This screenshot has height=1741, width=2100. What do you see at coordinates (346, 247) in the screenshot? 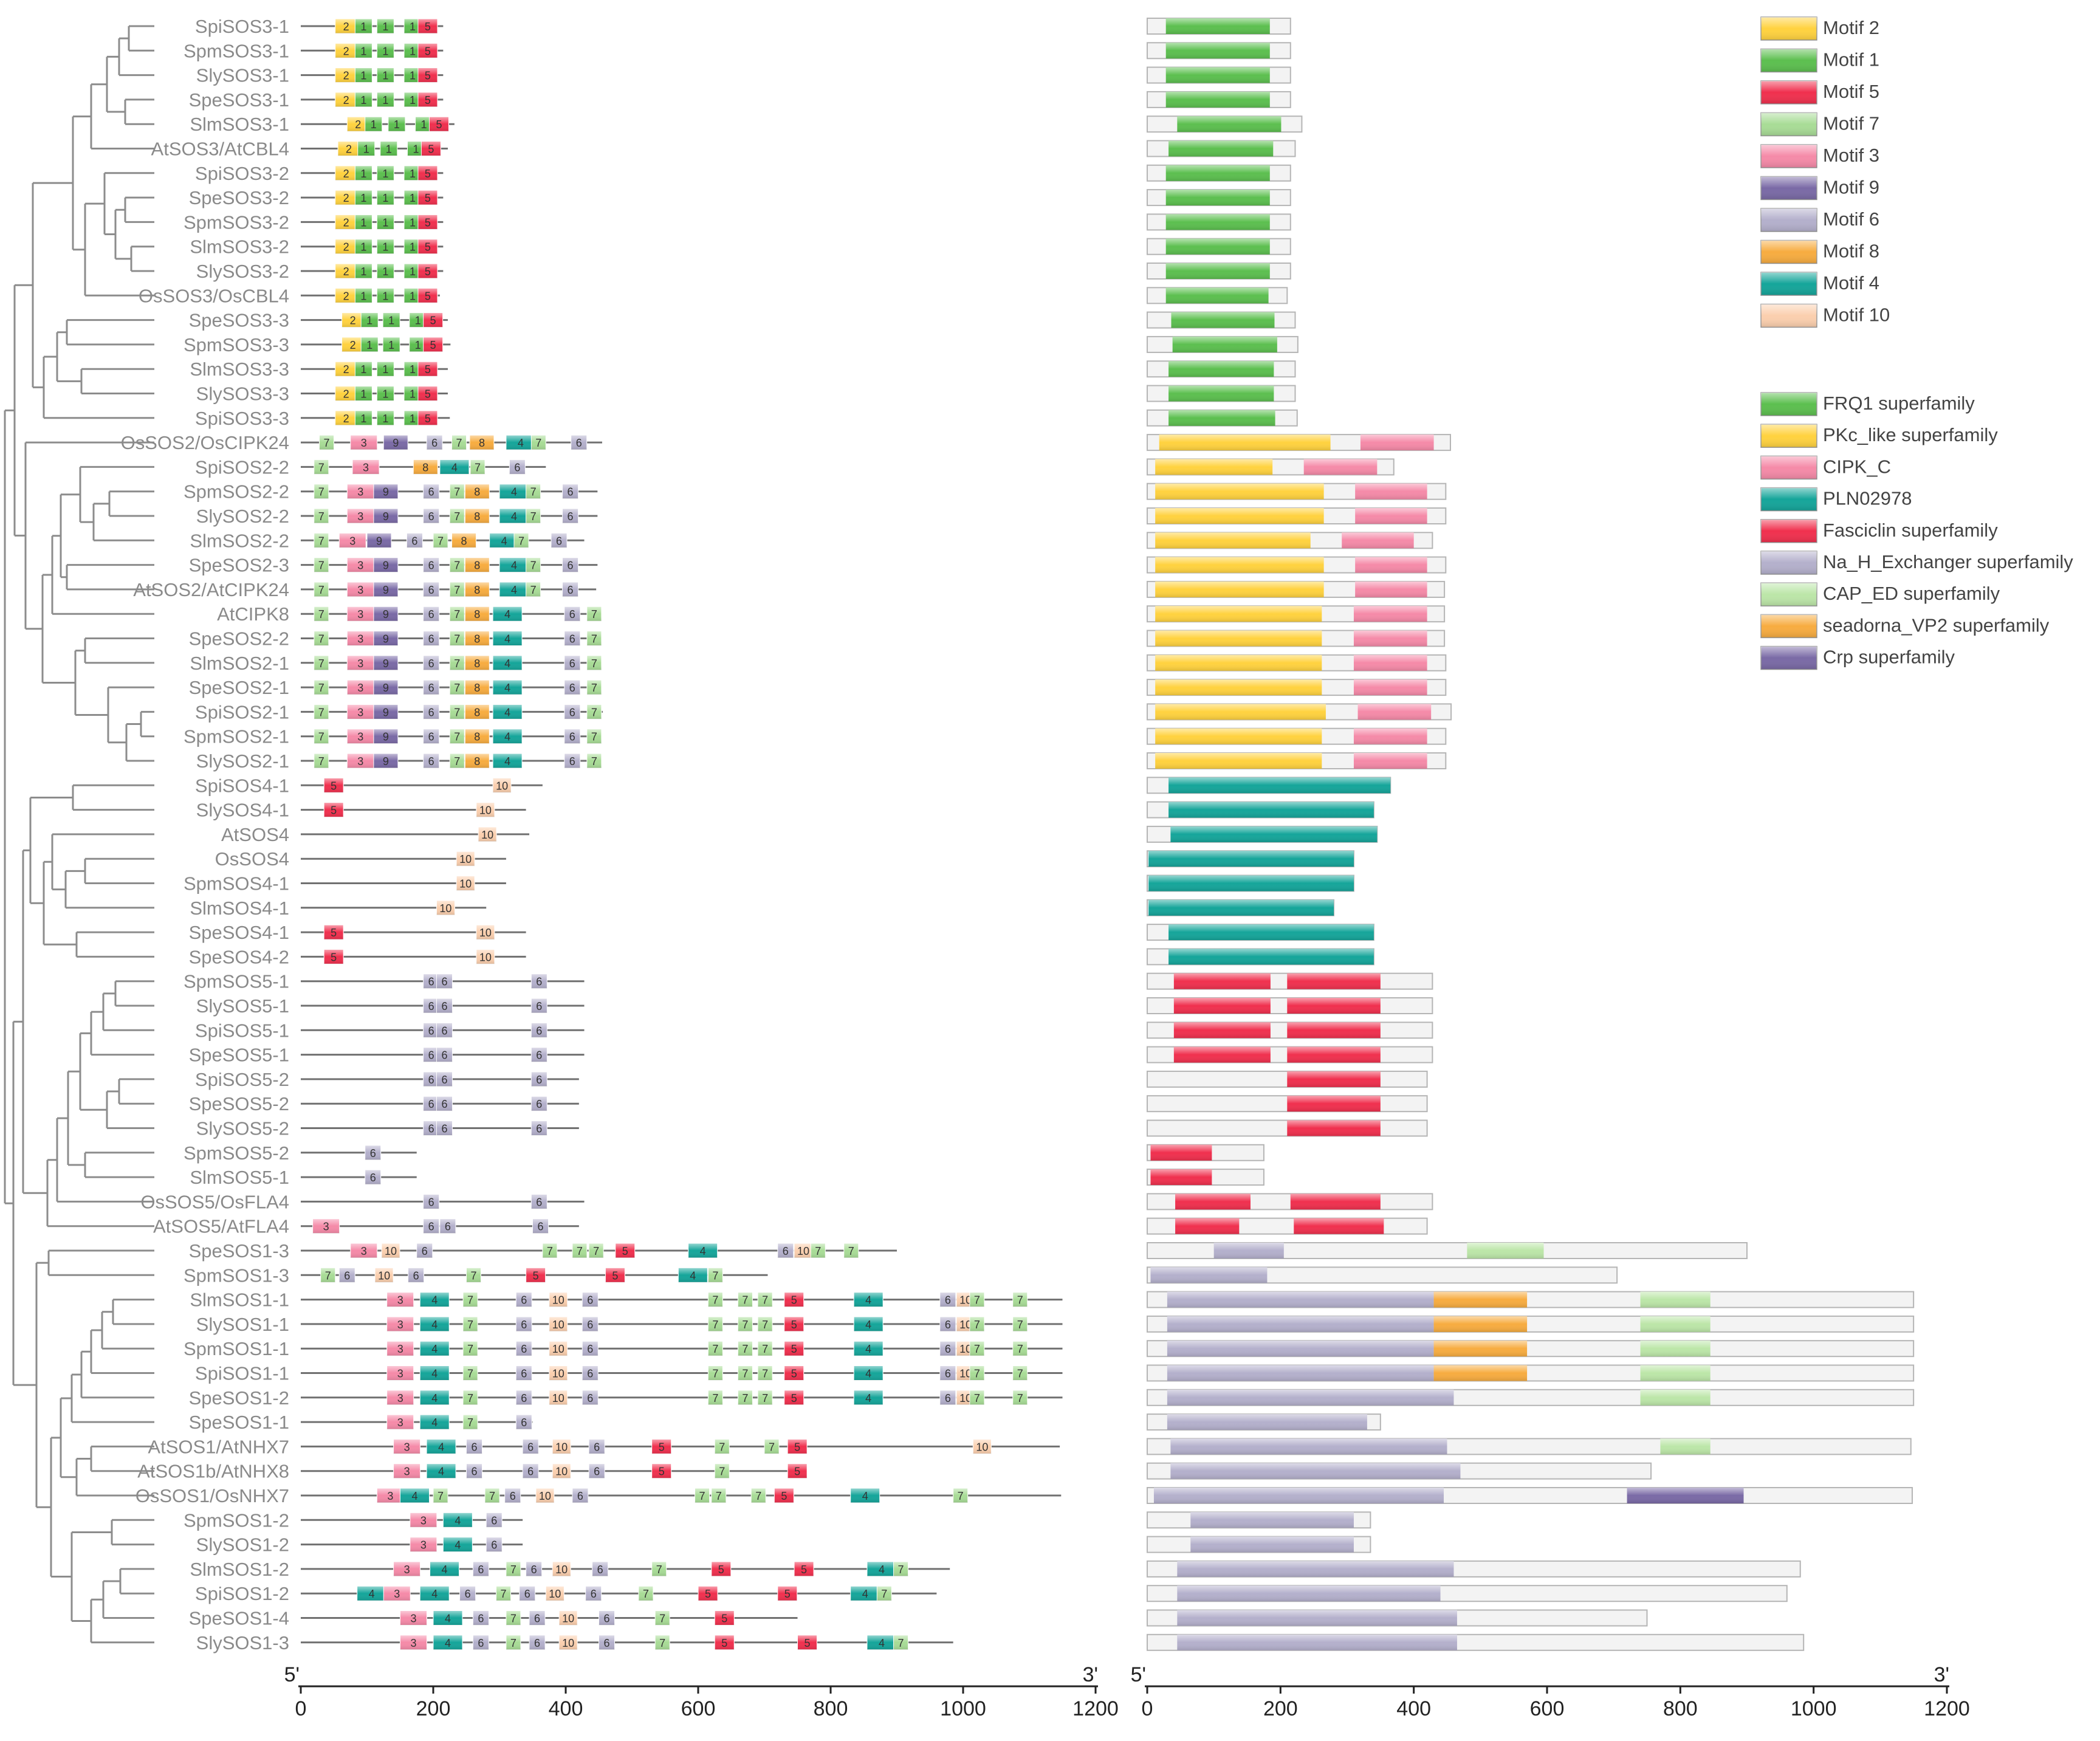
I see `motif-number: 2` at bounding box center [346, 247].